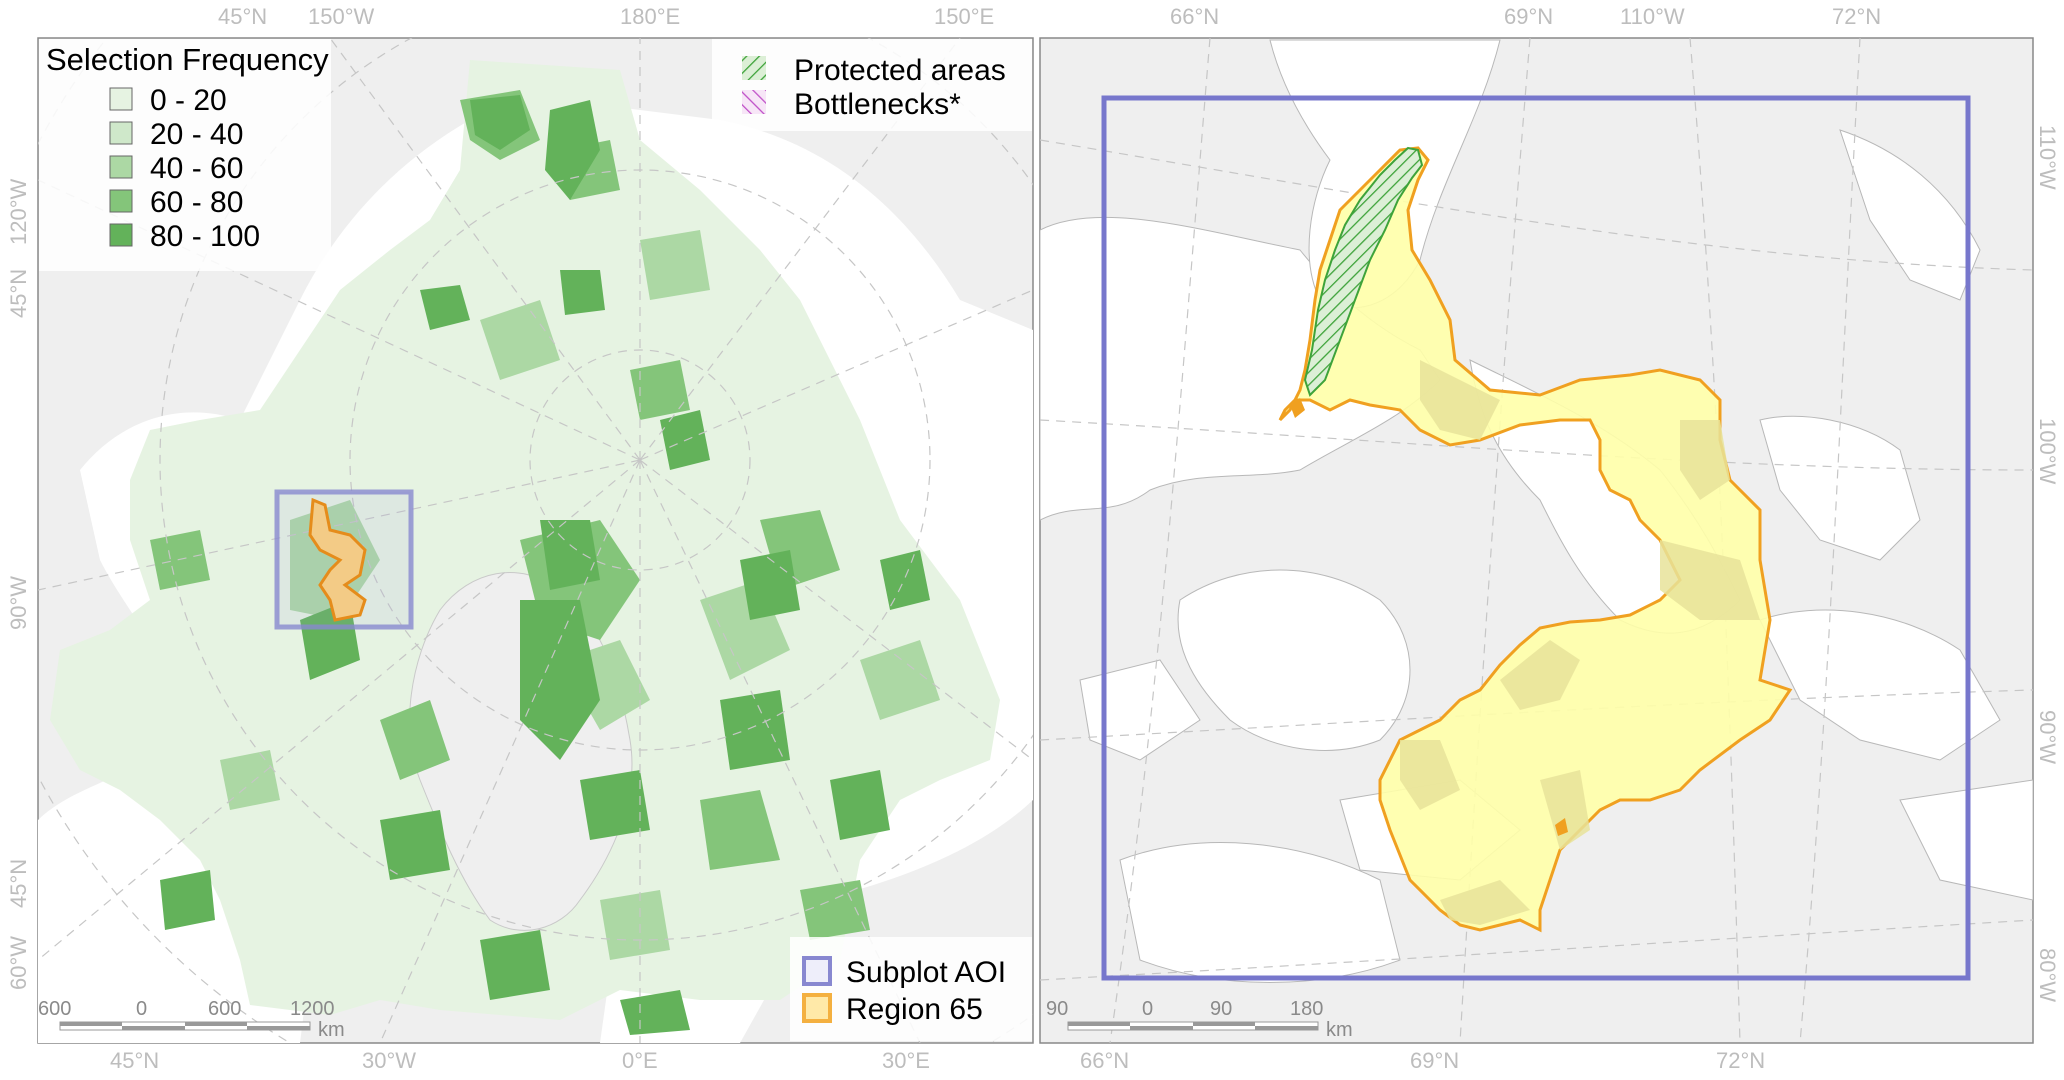 The image size is (2064, 1080). I want to click on right-scale-tick-3: 90, so click(1221, 1009).